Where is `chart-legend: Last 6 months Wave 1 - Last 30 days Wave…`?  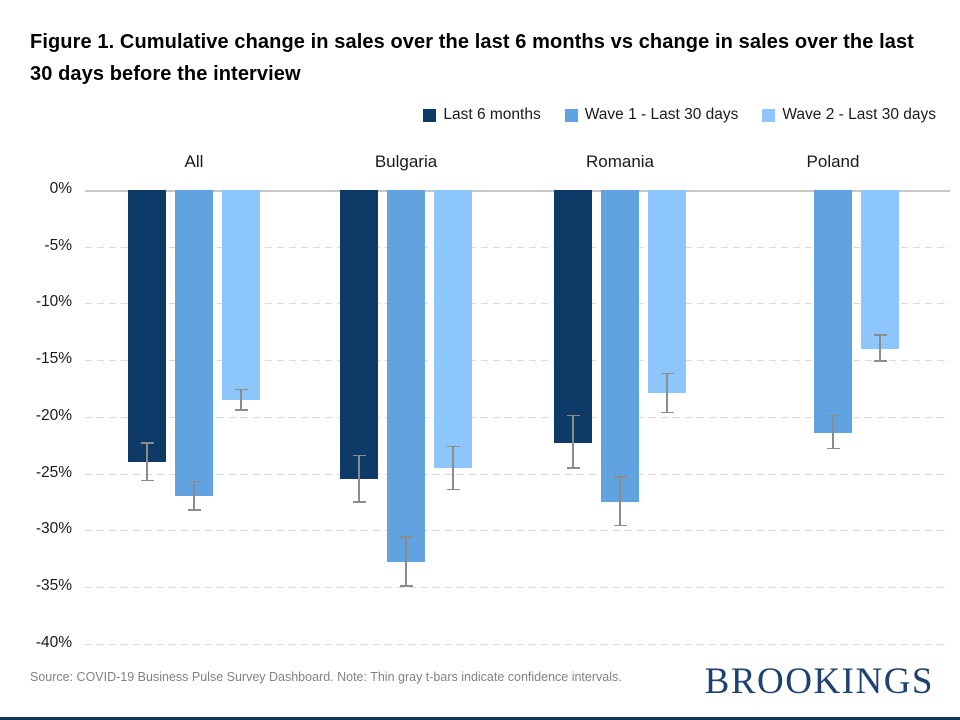 chart-legend: Last 6 months Wave 1 - Last 30 days Wave… is located at coordinates (679, 115).